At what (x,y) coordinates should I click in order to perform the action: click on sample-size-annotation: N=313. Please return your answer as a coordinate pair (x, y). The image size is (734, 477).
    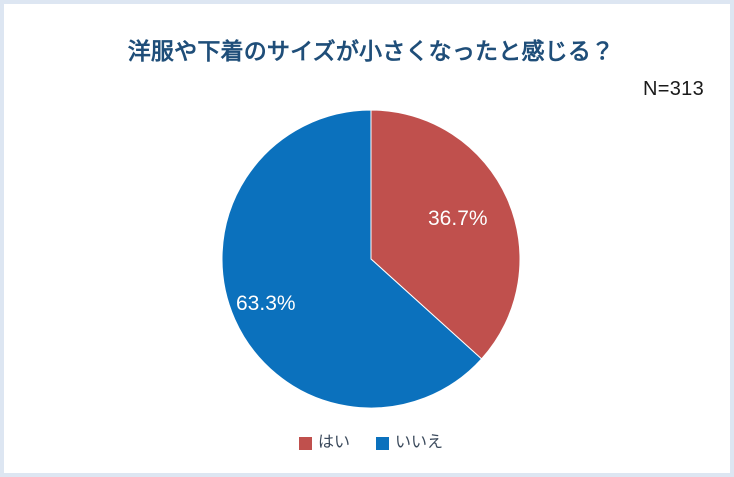
    Looking at the image, I should click on (673, 89).